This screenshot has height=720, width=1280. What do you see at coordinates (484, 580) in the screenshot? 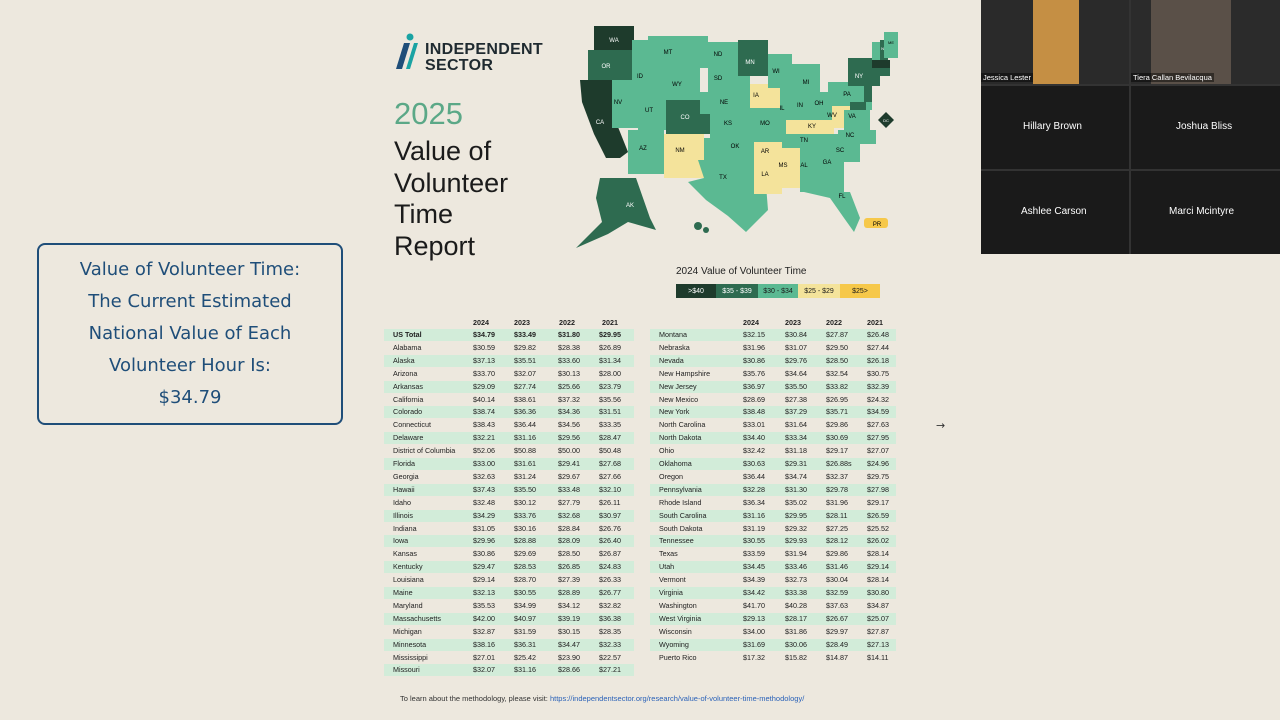
I see `table-cell-value: $29.14` at bounding box center [484, 580].